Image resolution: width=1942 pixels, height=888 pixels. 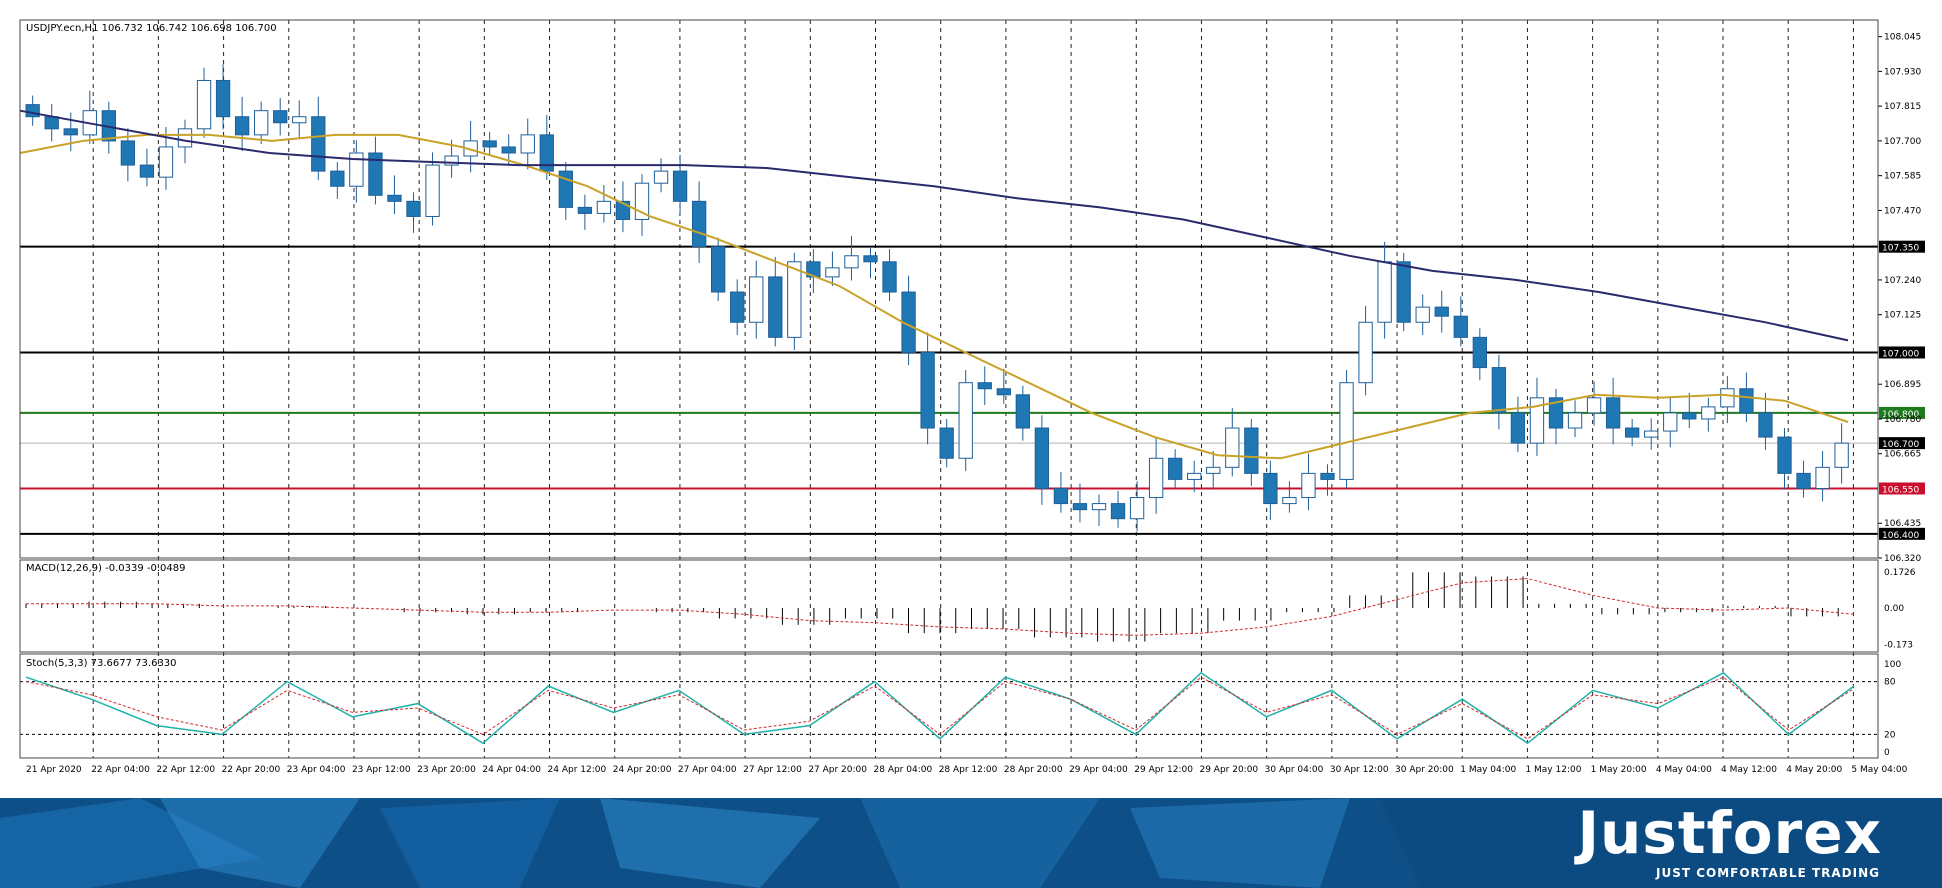 What do you see at coordinates (1488, 770) in the screenshot?
I see `time-tick-label: 1 May 04:00` at bounding box center [1488, 770].